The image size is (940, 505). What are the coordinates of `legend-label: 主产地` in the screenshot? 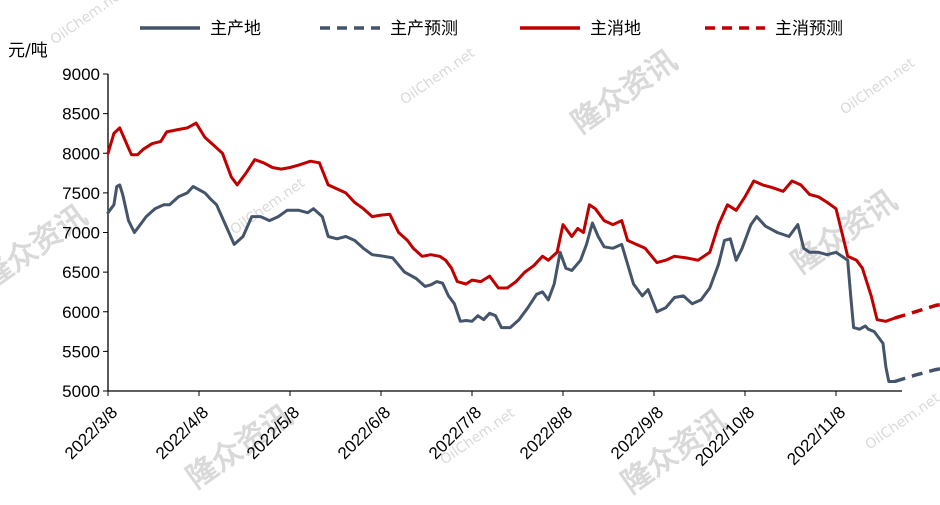 It's located at (235, 29).